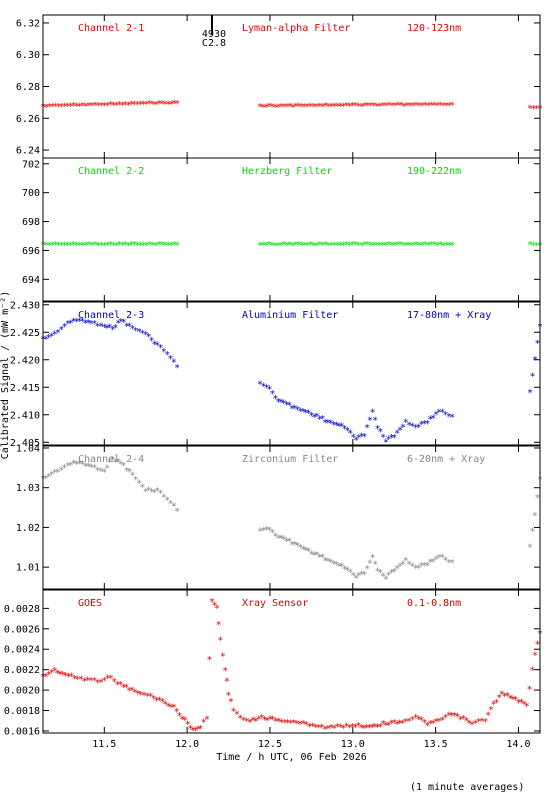  I want to click on y-tick-label: 700, so click(31, 193).